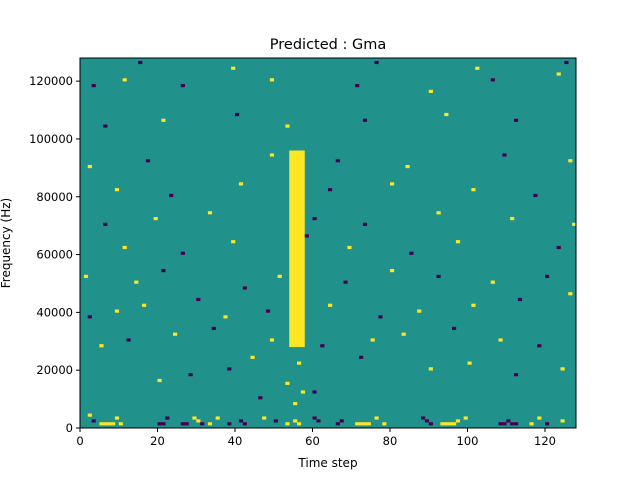 This screenshot has width=640, height=480. I want to click on y-tick-label: 100000, so click(51, 139).